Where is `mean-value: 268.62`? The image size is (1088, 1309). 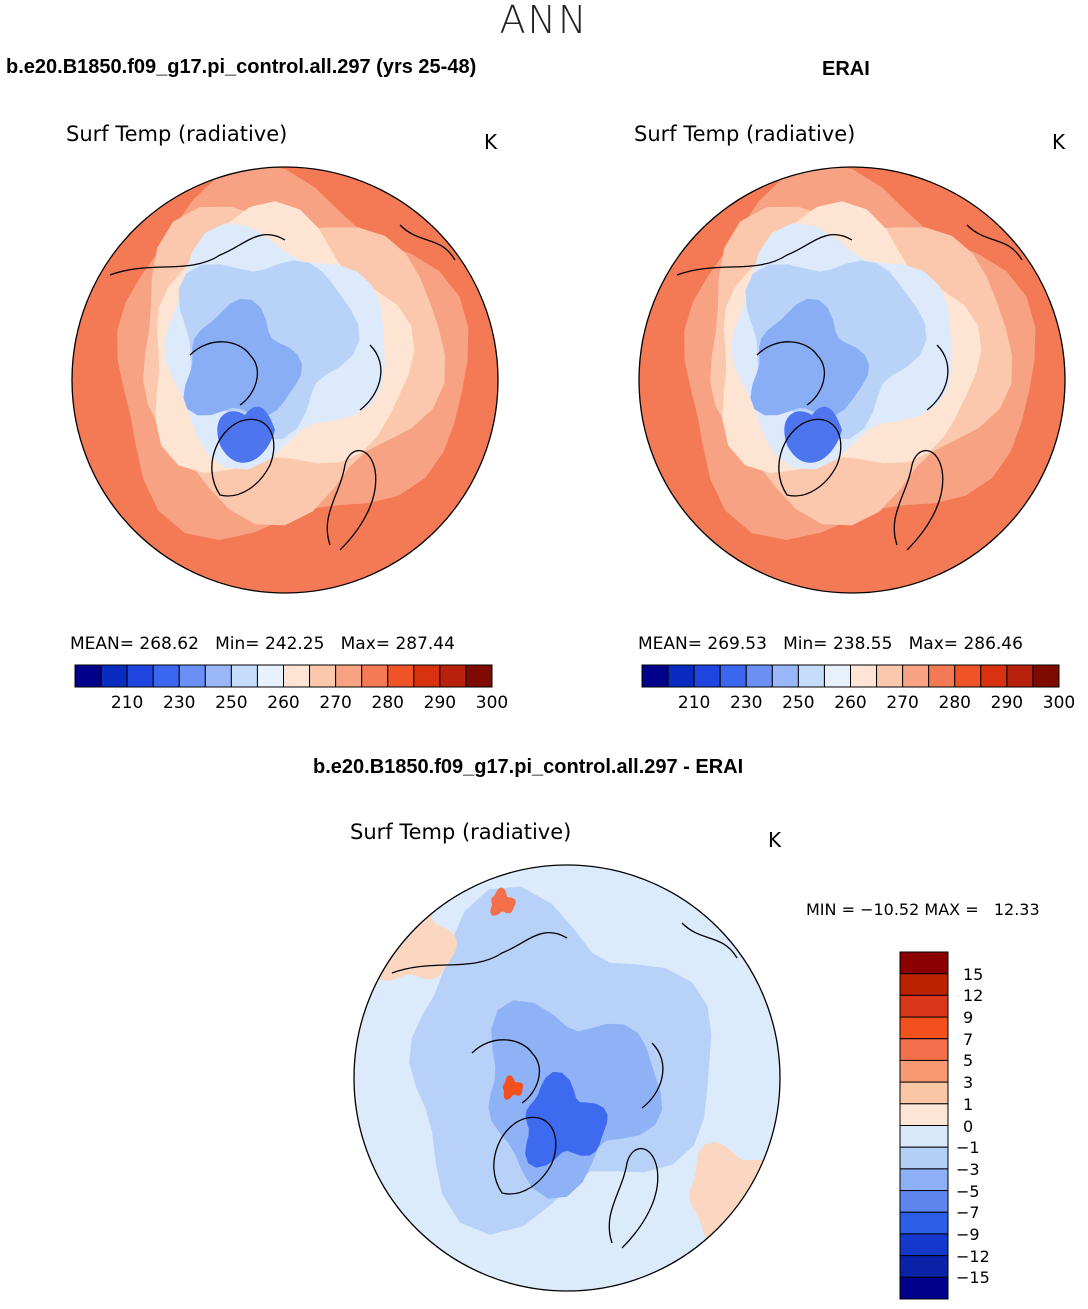
mean-value: 268.62 is located at coordinates (169, 644).